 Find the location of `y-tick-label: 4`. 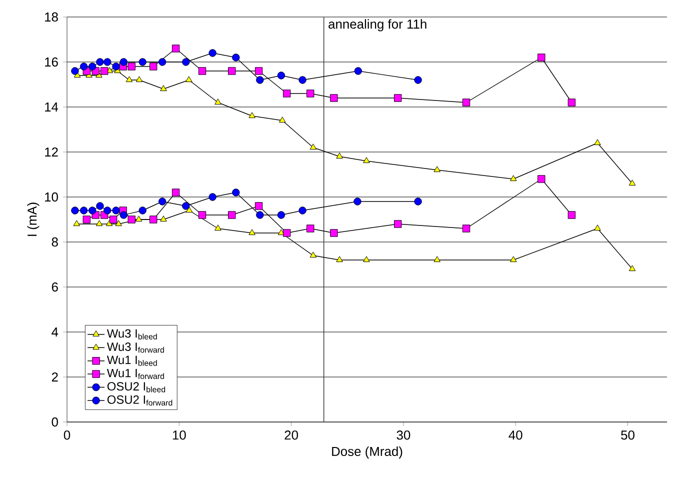

y-tick-label: 4 is located at coordinates (55, 332).